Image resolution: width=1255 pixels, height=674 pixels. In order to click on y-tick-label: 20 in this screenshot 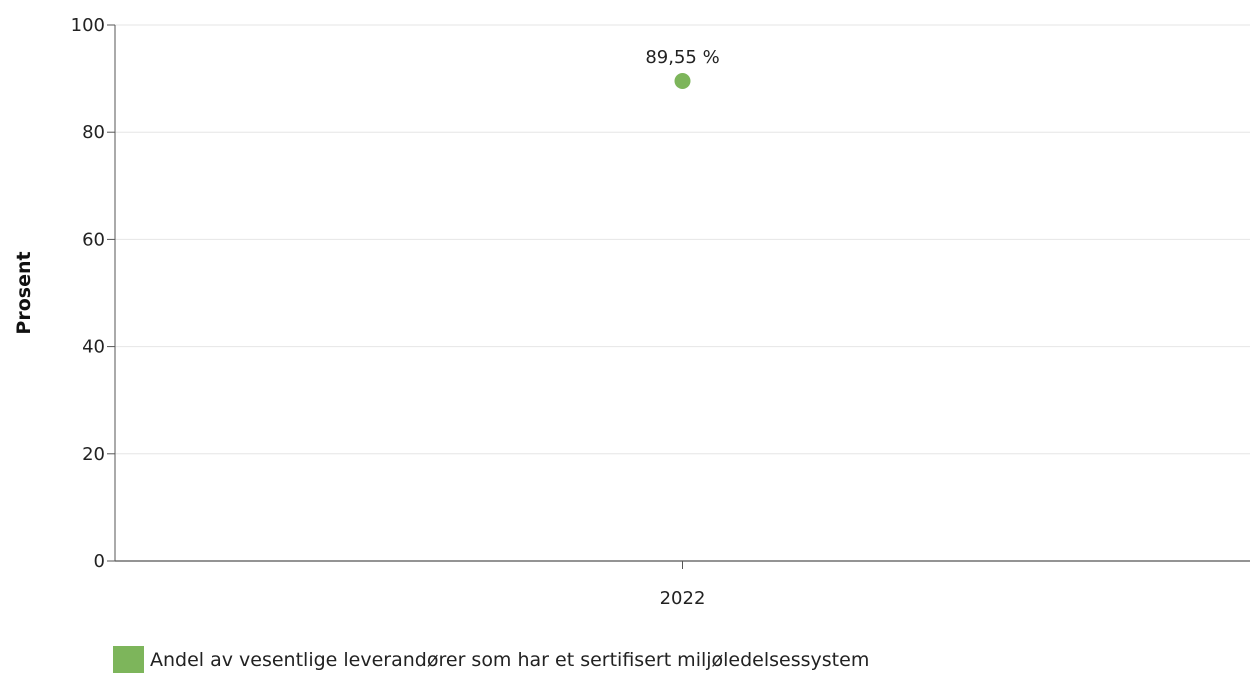, I will do `click(93, 454)`.